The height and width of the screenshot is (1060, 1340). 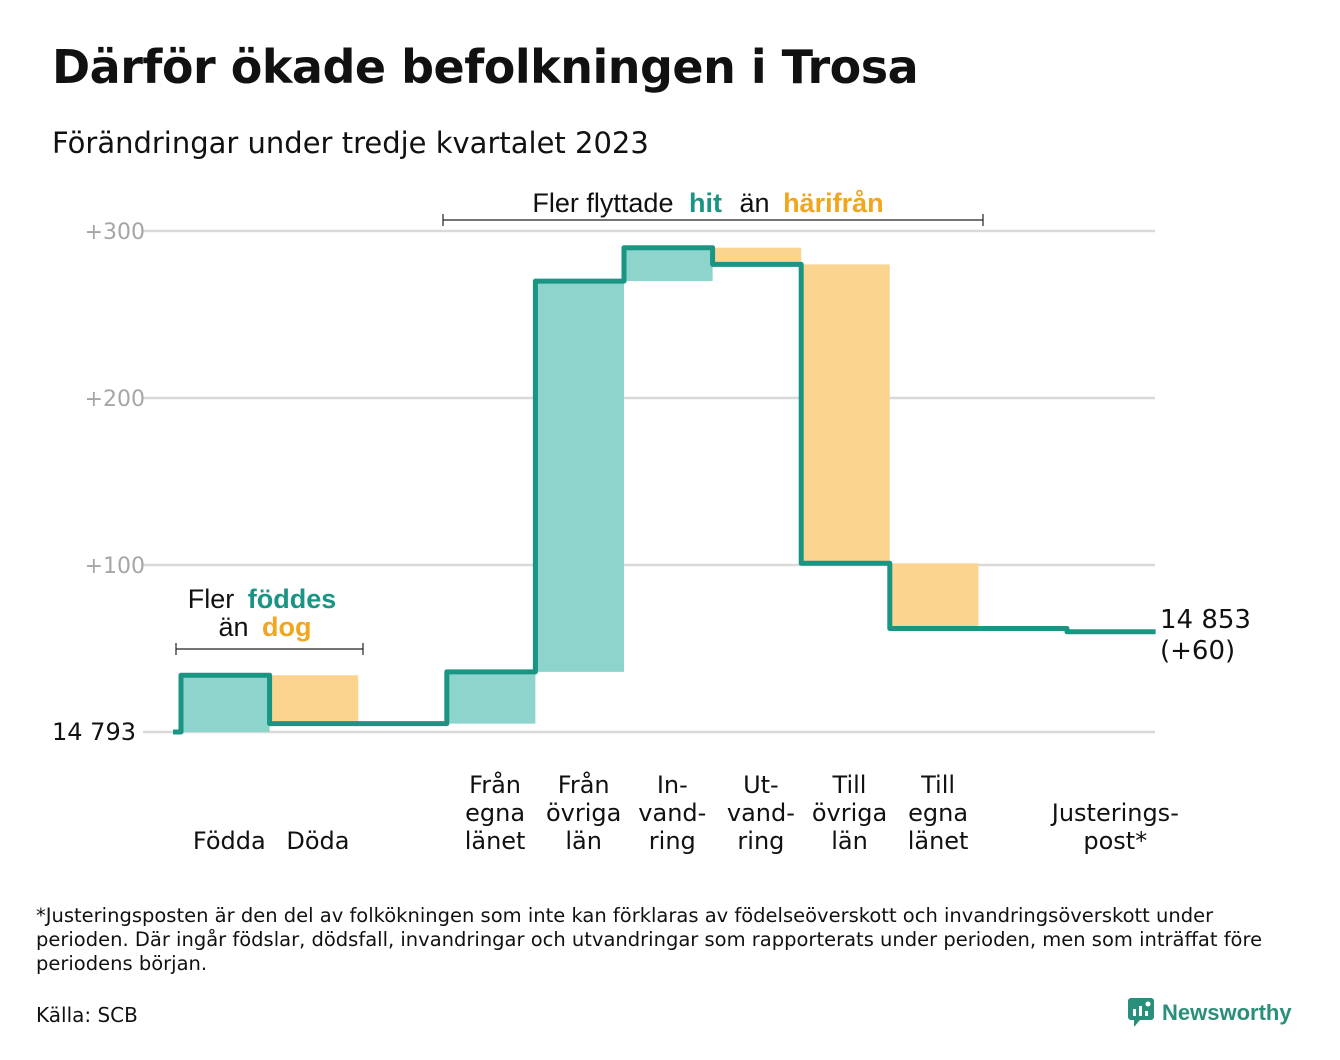 What do you see at coordinates (1205, 620) in the screenshot?
I see `end-value-label: 14 853` at bounding box center [1205, 620].